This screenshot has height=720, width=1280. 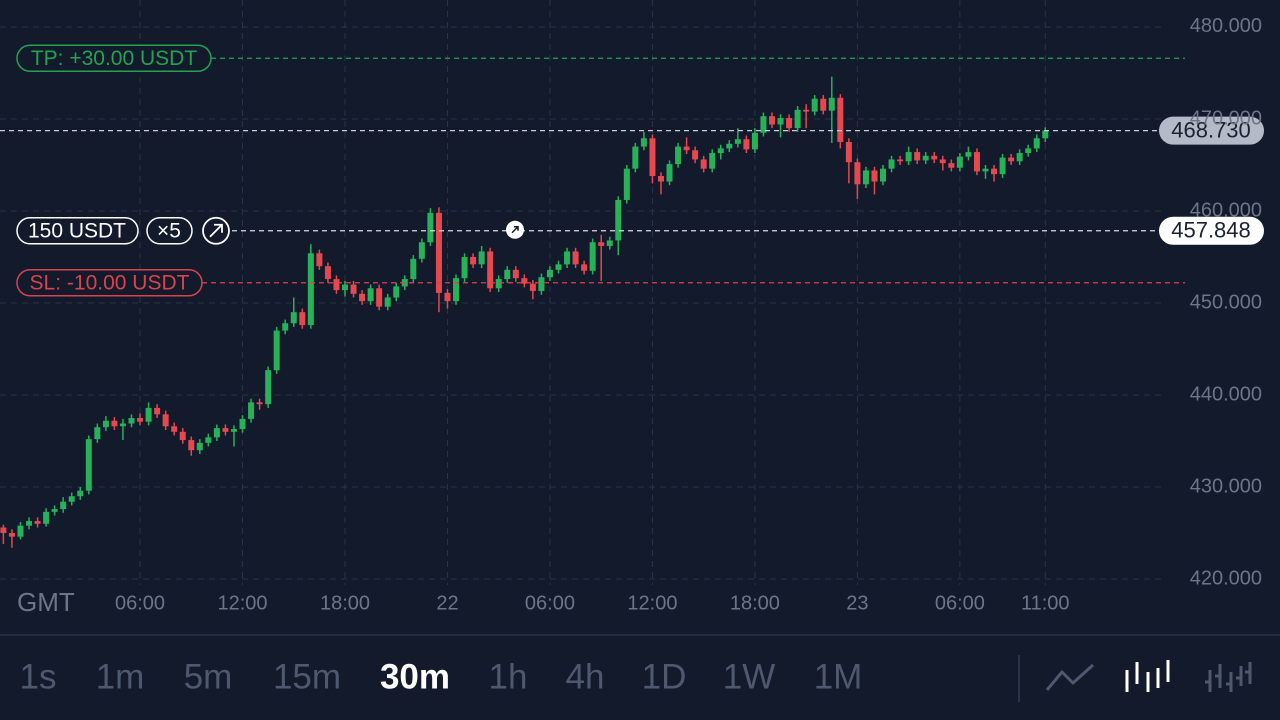 I want to click on bars-icon, so click(x=1228, y=677).